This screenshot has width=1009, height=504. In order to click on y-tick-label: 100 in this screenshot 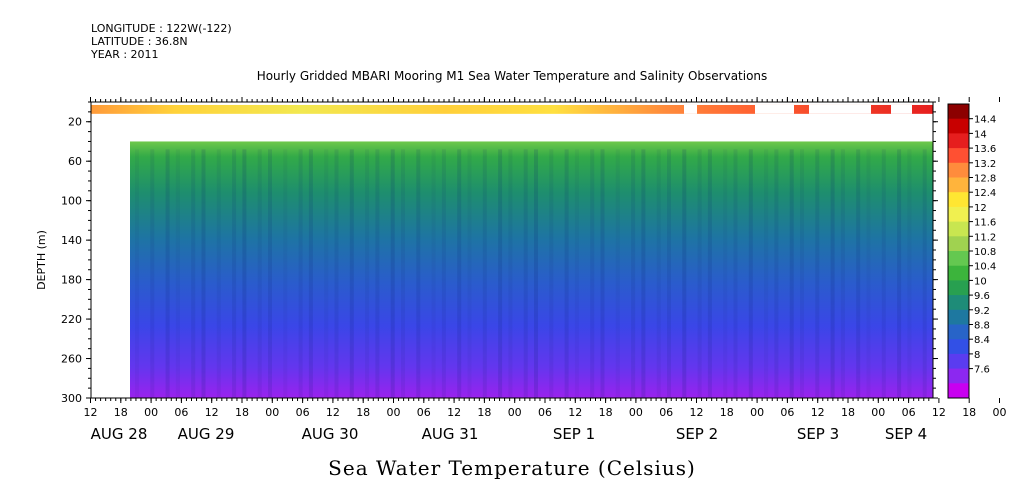, I will do `click(71, 201)`.